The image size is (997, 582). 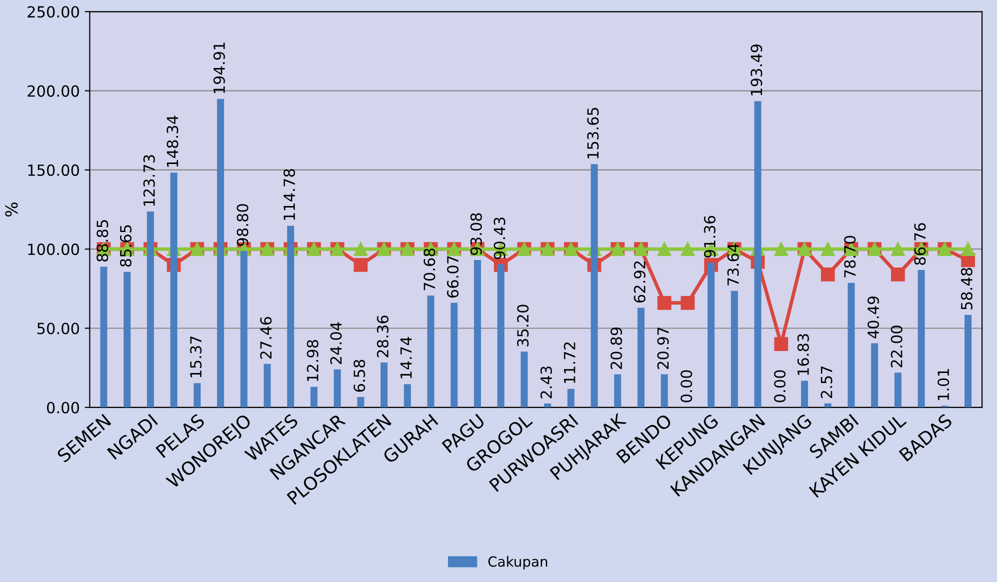 What do you see at coordinates (896, 347) in the screenshot?
I see `data-label: 22.00` at bounding box center [896, 347].